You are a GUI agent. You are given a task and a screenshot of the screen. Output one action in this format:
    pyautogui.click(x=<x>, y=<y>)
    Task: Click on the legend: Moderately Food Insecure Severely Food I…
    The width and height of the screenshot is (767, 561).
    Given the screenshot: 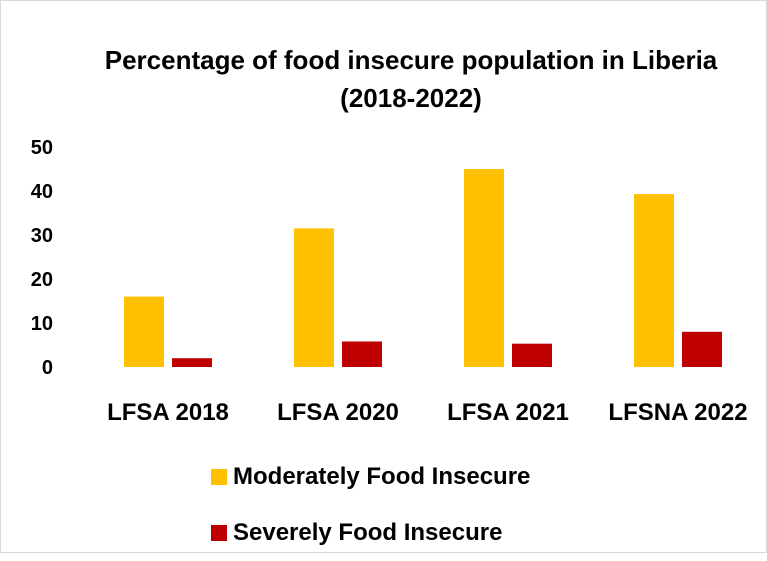 What is the action you would take?
    pyautogui.click(x=370, y=505)
    